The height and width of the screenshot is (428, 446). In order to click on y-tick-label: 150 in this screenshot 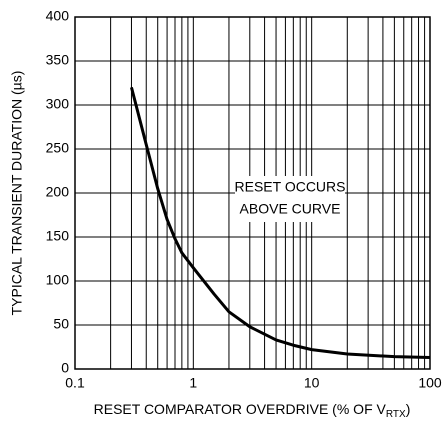, I will do `click(58, 236)`.